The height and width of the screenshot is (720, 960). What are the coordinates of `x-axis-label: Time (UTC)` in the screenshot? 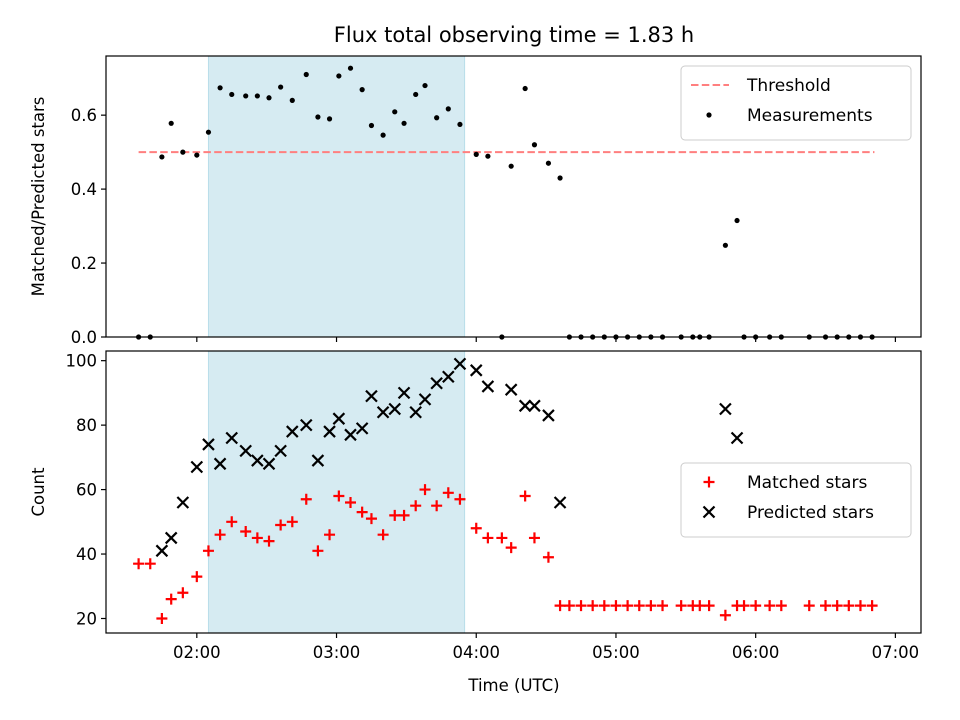 It's located at (513, 685).